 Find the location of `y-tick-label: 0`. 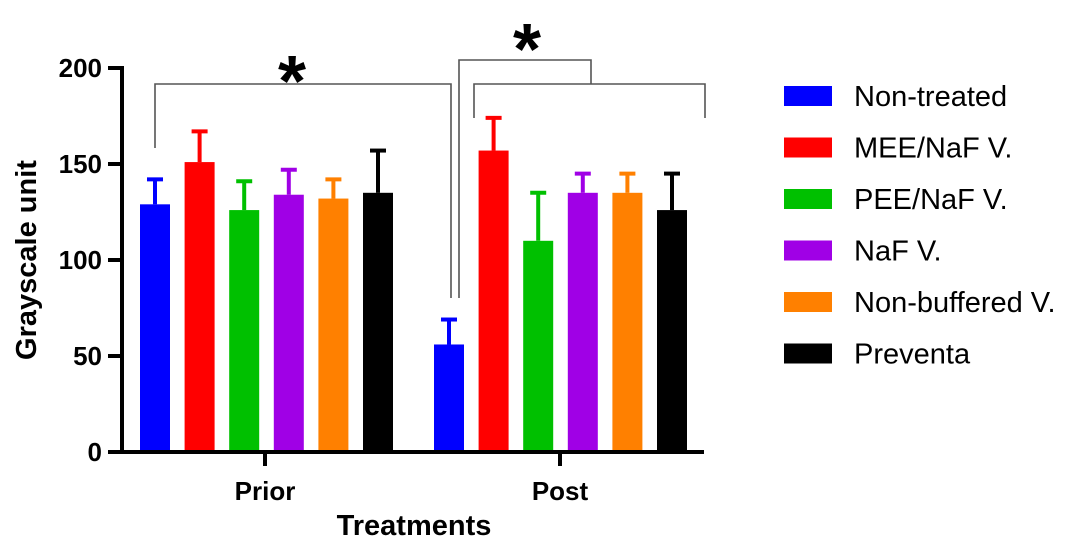

y-tick-label: 0 is located at coordinates (95, 452).